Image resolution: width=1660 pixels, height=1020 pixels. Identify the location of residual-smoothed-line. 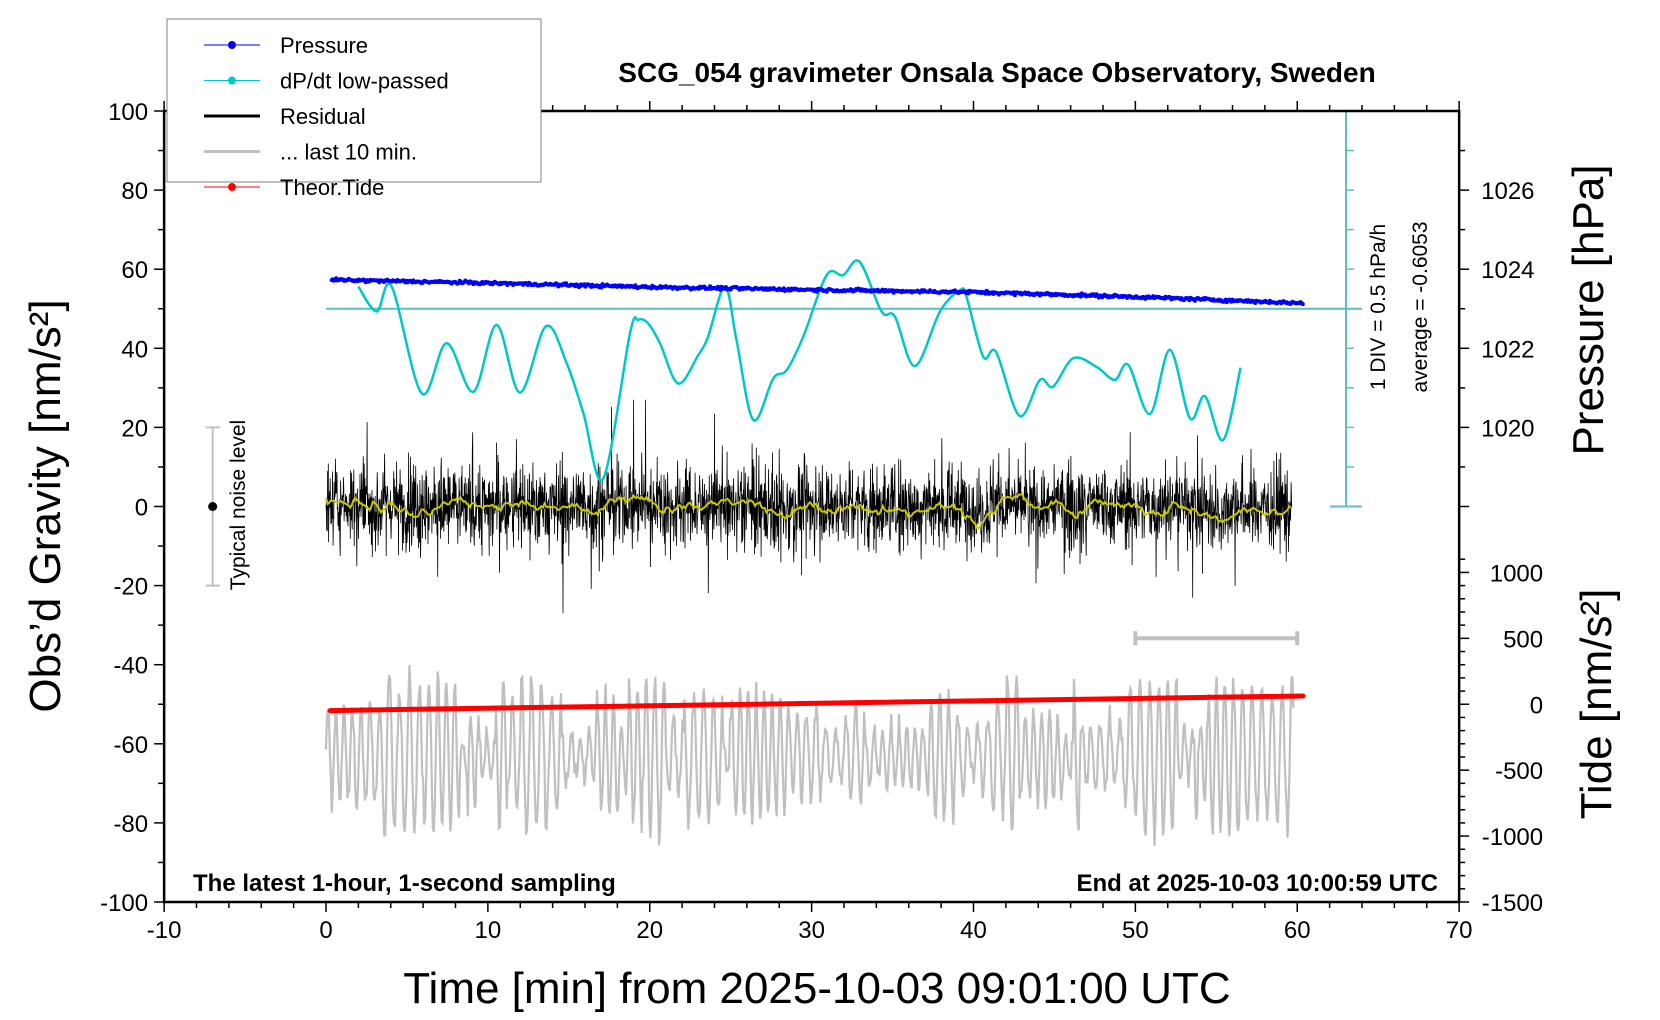
(808, 511).